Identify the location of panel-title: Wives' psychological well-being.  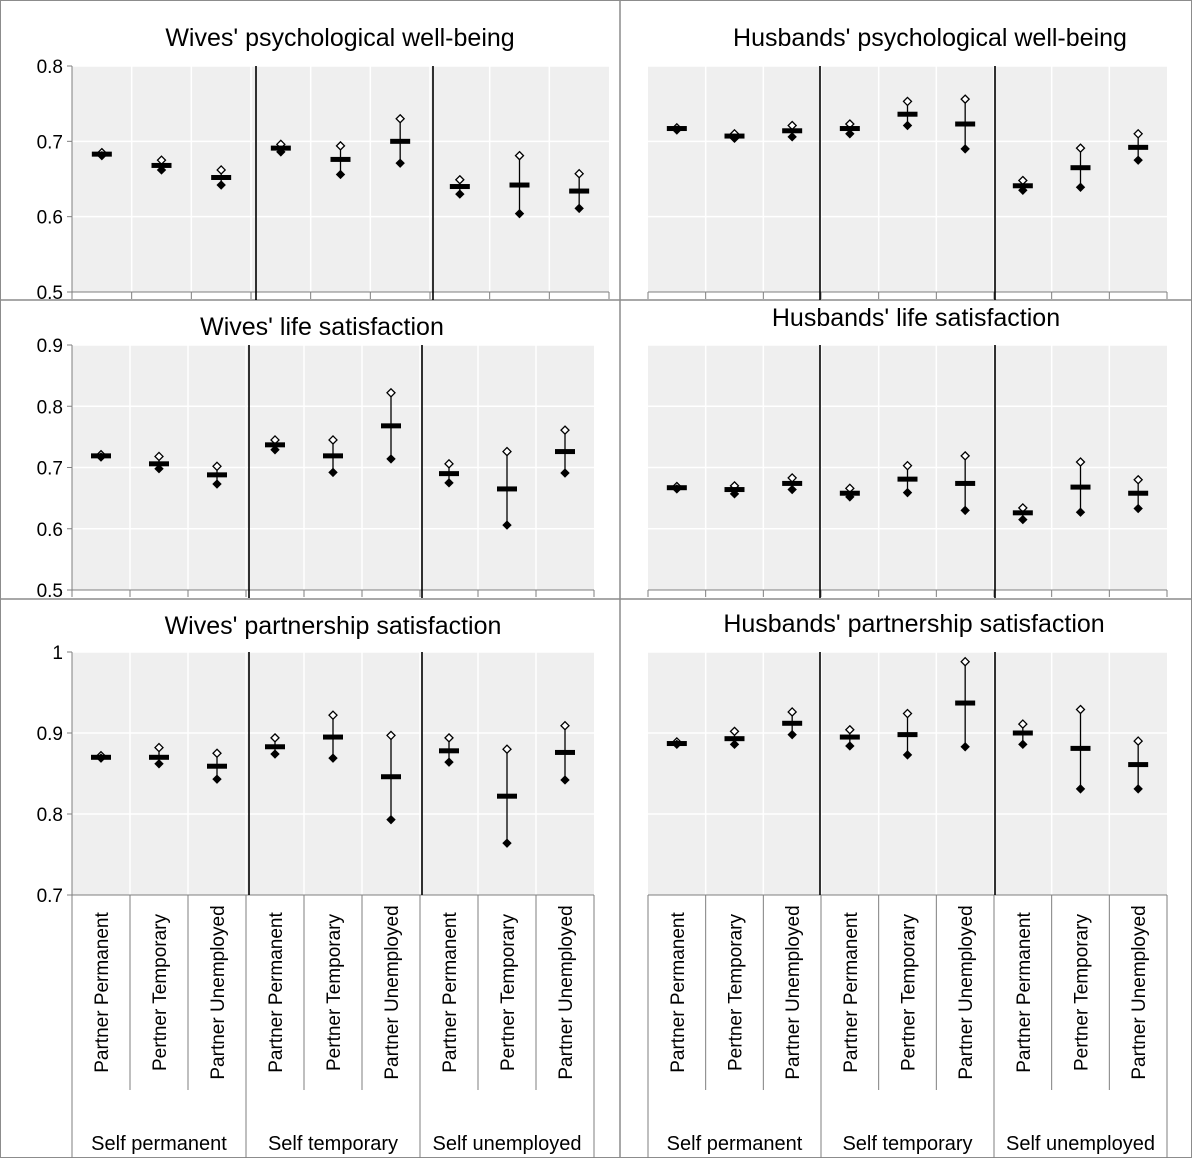
(339, 38).